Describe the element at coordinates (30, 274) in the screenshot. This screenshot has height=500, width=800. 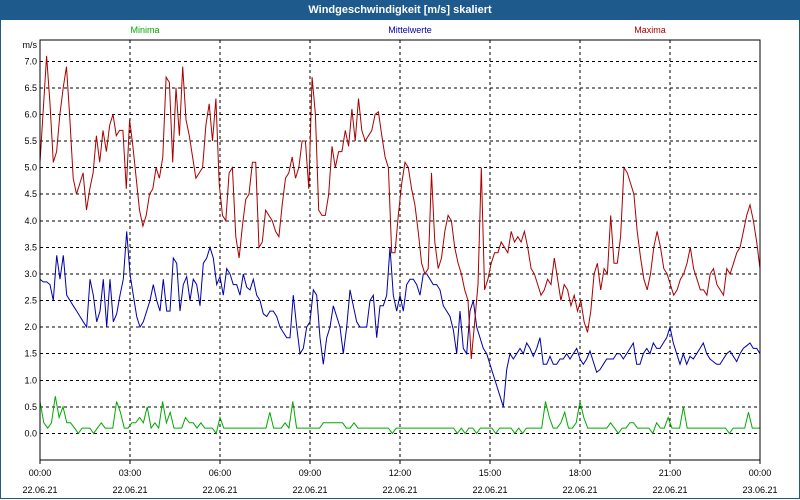
I see `y-tick-label: 3.0` at that location.